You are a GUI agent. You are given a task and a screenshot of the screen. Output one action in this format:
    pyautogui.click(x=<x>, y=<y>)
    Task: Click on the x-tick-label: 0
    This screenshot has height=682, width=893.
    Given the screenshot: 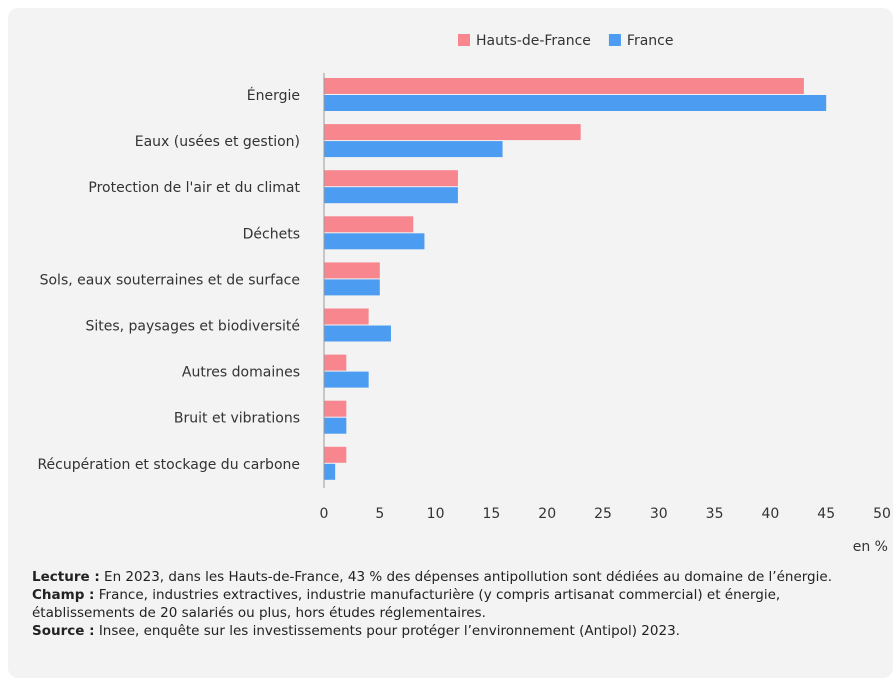 What is the action you would take?
    pyautogui.click(x=324, y=514)
    